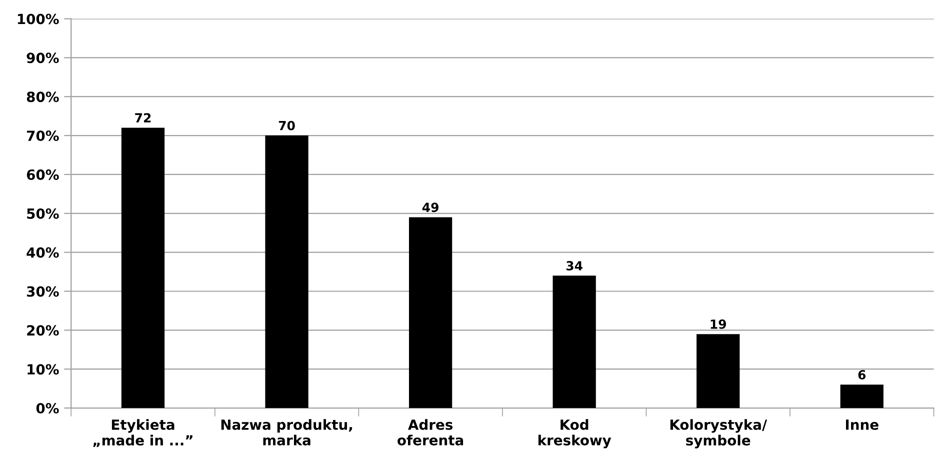 The width and height of the screenshot is (948, 469). Describe the element at coordinates (719, 433) in the screenshot. I see `x-tick-label: Kolorystyka/ symbole` at that location.